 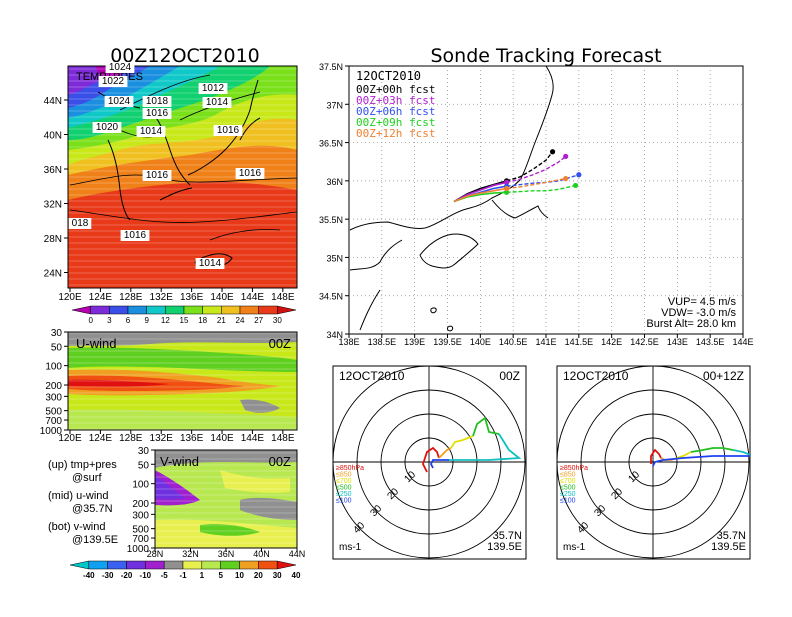 I want to click on x-tick-label: 44N, so click(x=297, y=554).